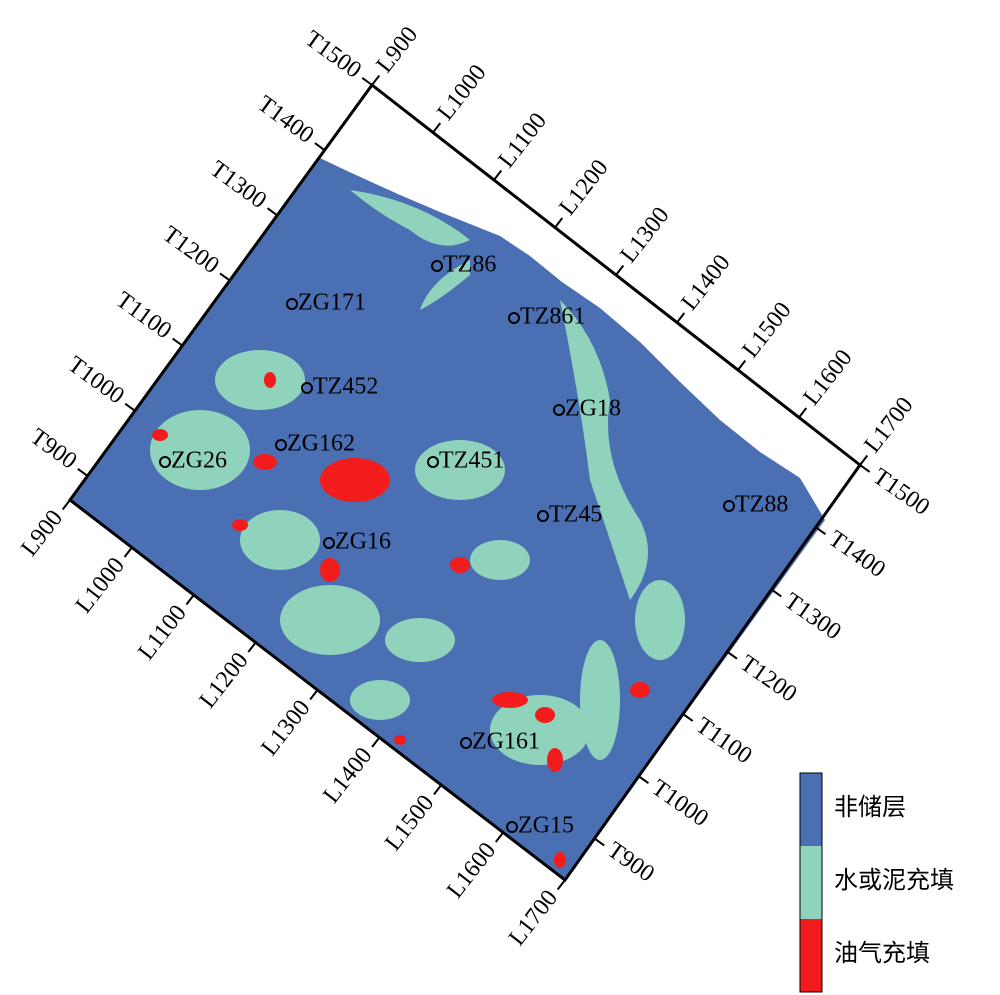 The height and width of the screenshot is (995, 1000). I want to click on tick-label: T900, so click(630, 862).